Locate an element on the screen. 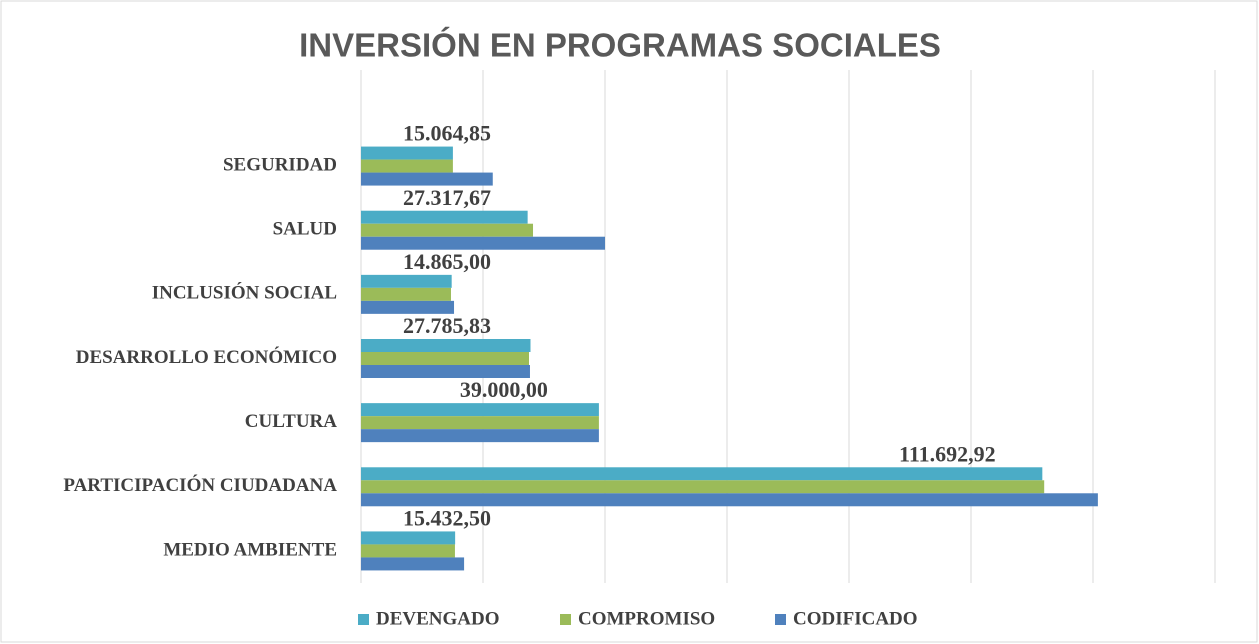 This screenshot has width=1259, height=644. y-tick-label: PARTICIPACIÓN CIUDADANA is located at coordinates (200, 485).